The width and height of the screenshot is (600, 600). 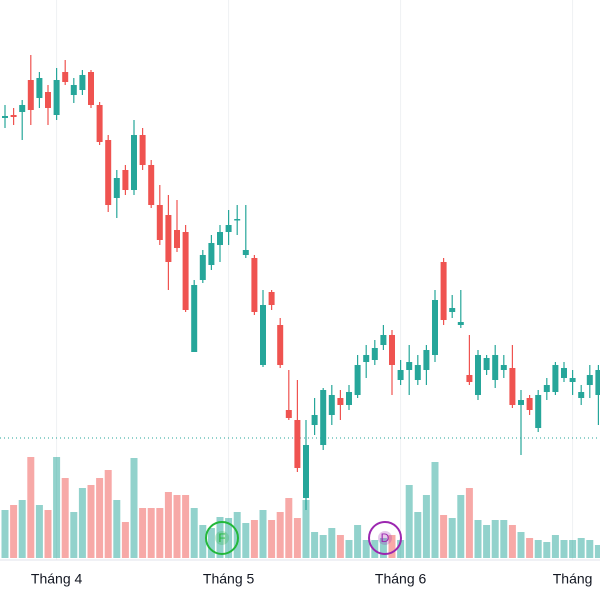 What do you see at coordinates (573, 579) in the screenshot?
I see `x-tick-label: Tháng` at bounding box center [573, 579].